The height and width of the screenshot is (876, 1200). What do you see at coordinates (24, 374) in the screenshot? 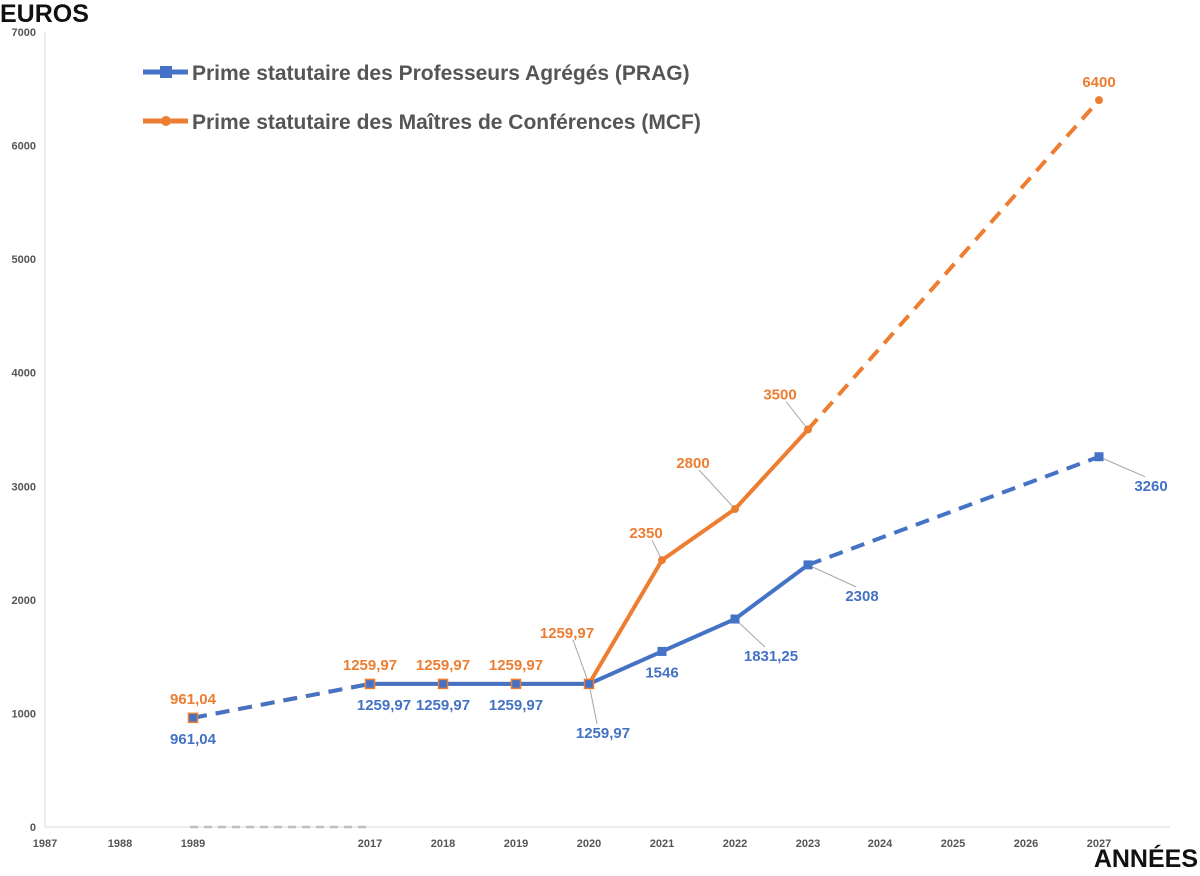
I see `y-tick-label: 4000` at bounding box center [24, 374].